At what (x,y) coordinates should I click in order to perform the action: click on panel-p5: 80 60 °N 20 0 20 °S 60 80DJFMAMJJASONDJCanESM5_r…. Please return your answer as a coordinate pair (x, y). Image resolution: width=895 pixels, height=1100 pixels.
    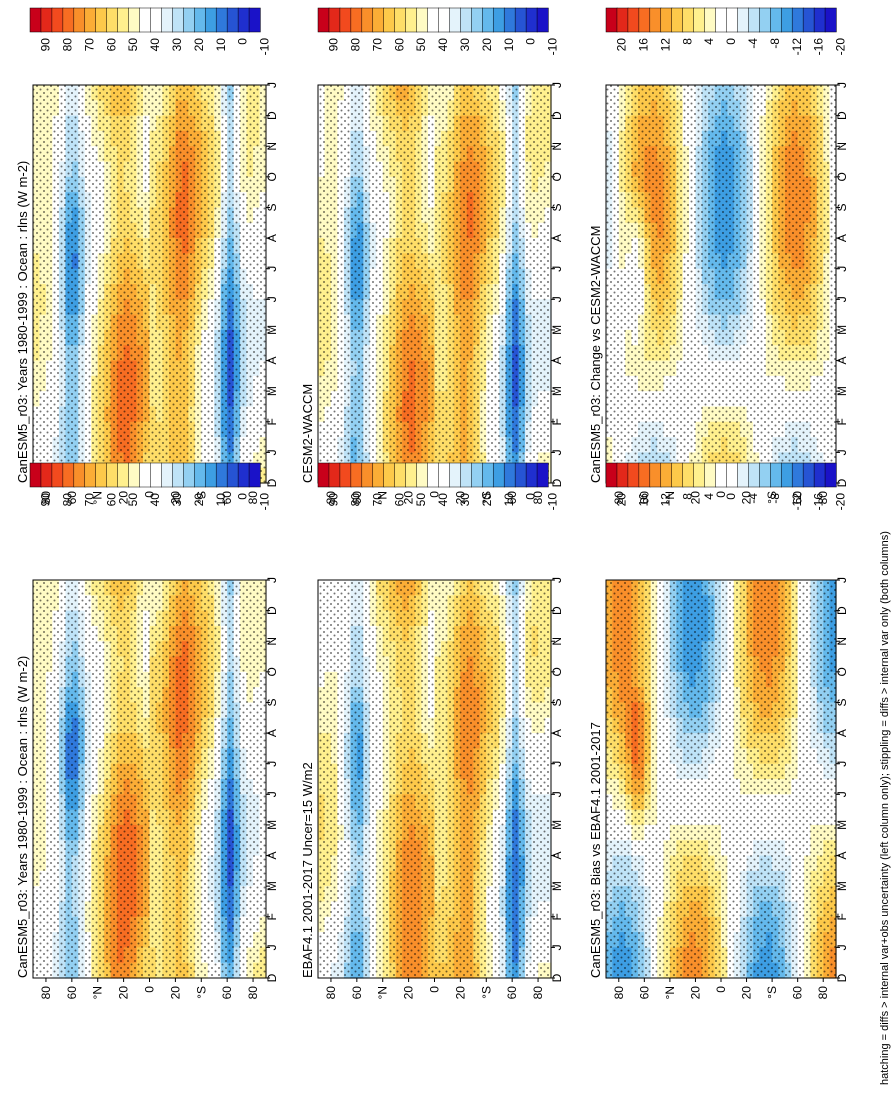
    Looking at the image, I should click on (718, 788).